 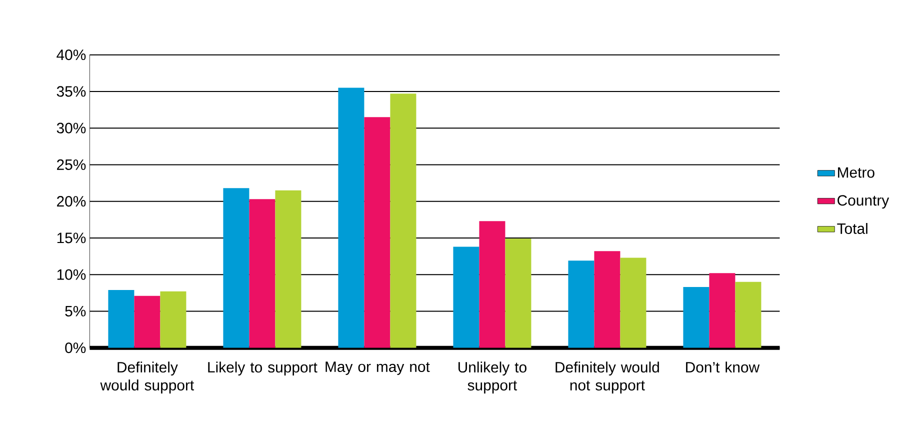 What do you see at coordinates (378, 368) in the screenshot?
I see `x-tick-label: May or may not` at bounding box center [378, 368].